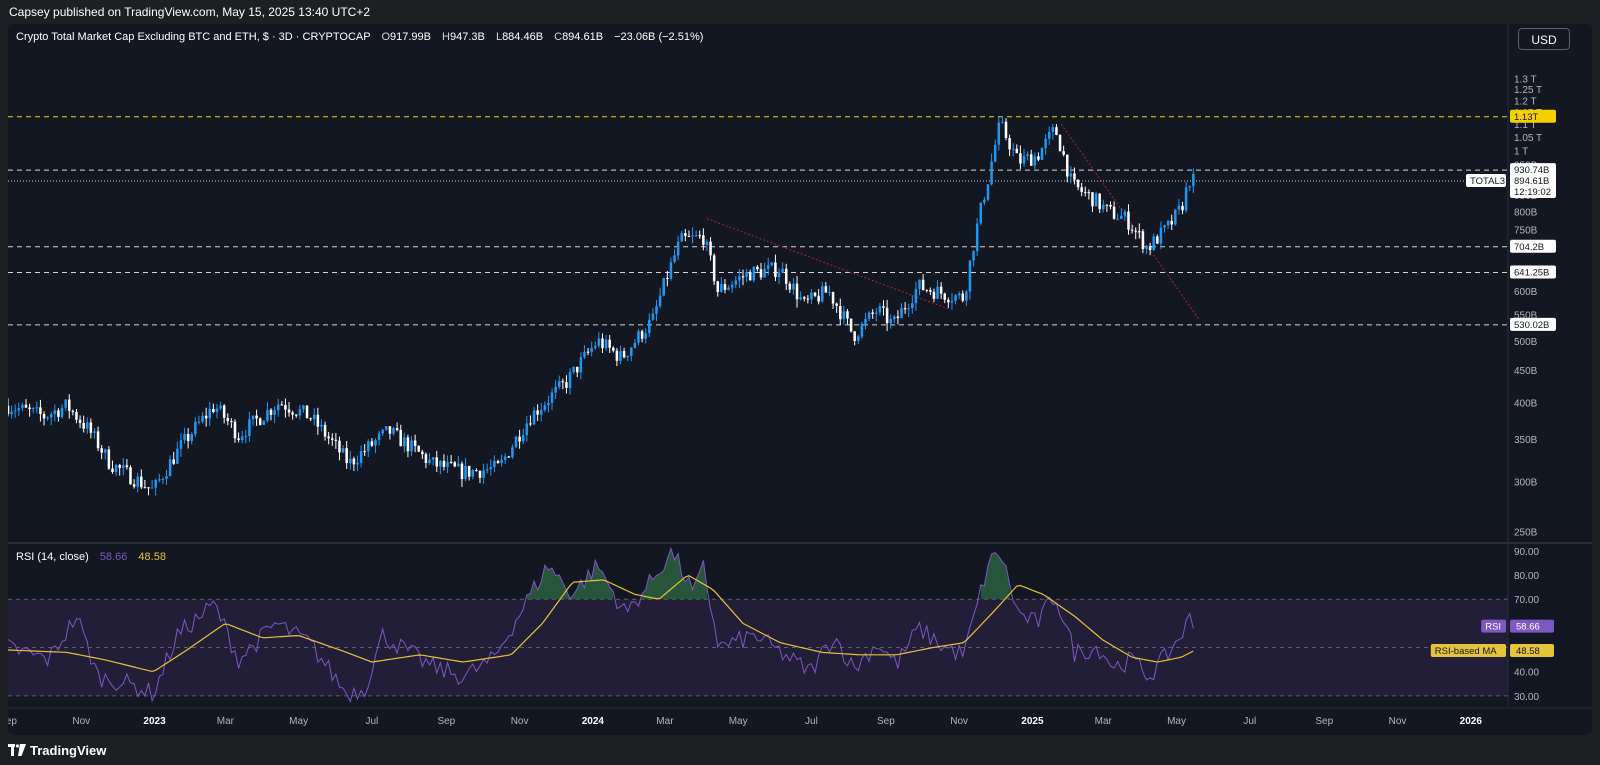 The width and height of the screenshot is (1600, 765). Describe the element at coordinates (1533, 116) in the screenshot. I see `price-level-label: 1.13T` at that location.